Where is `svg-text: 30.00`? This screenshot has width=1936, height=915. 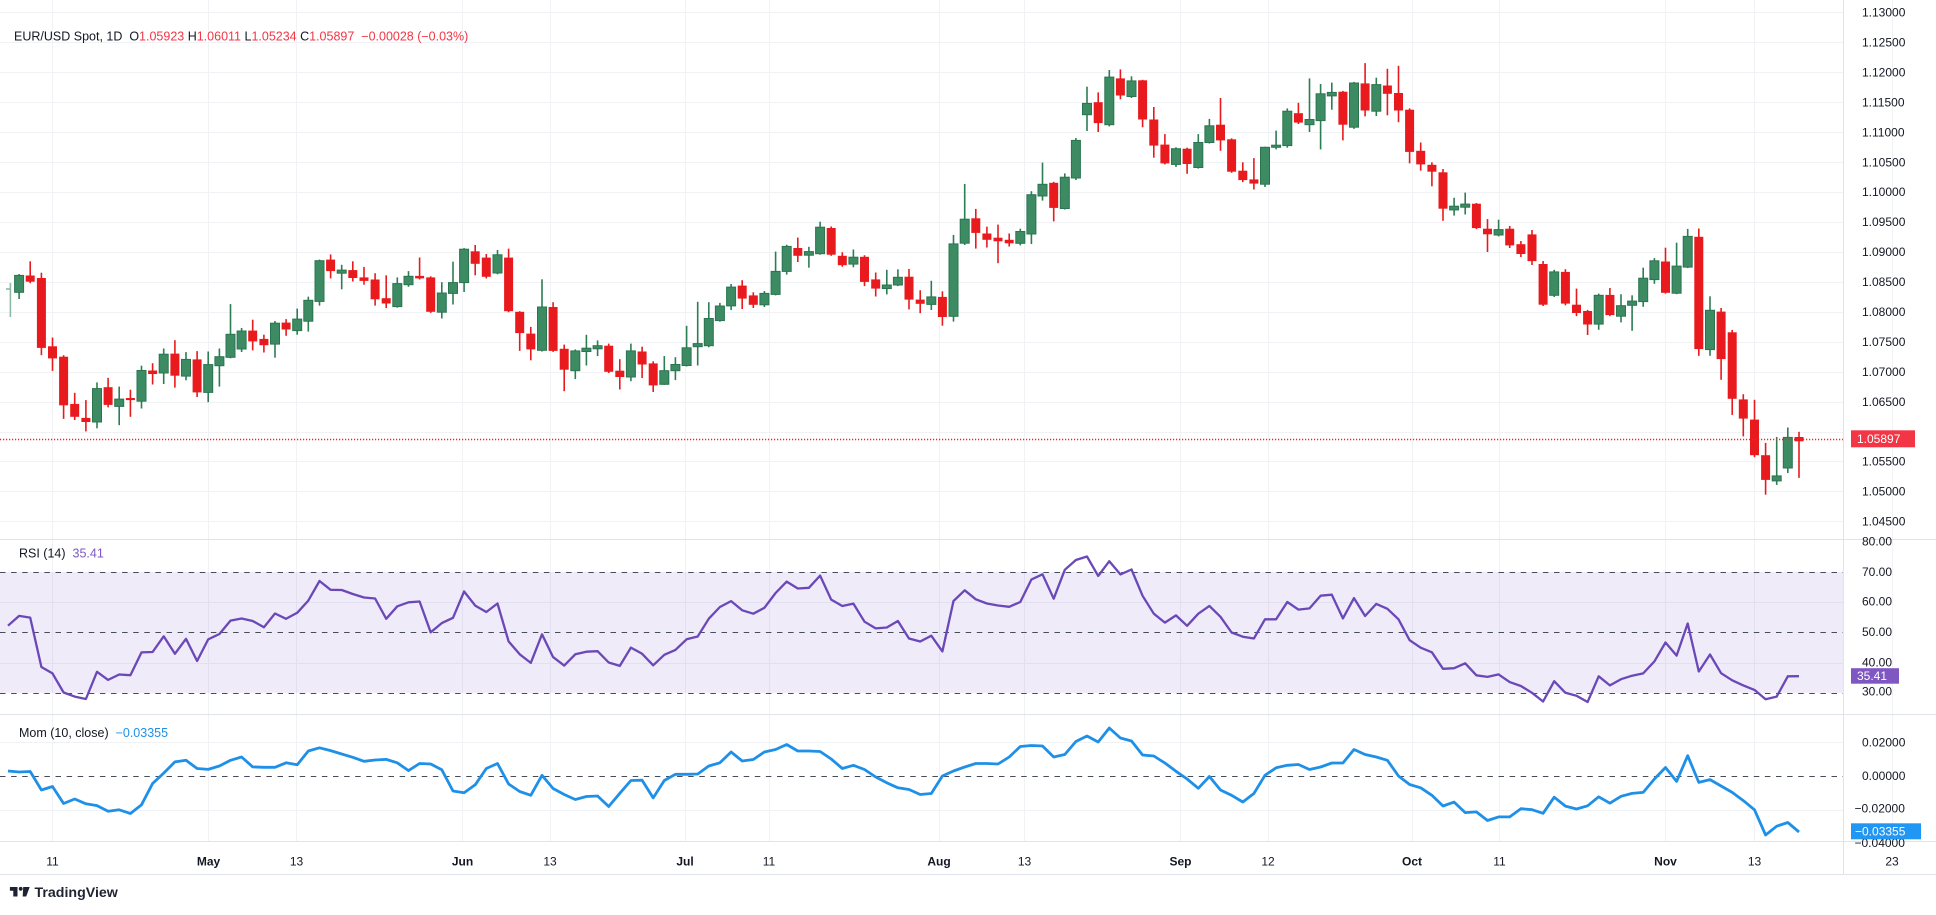 svg-text: 30.00 is located at coordinates (1877, 692).